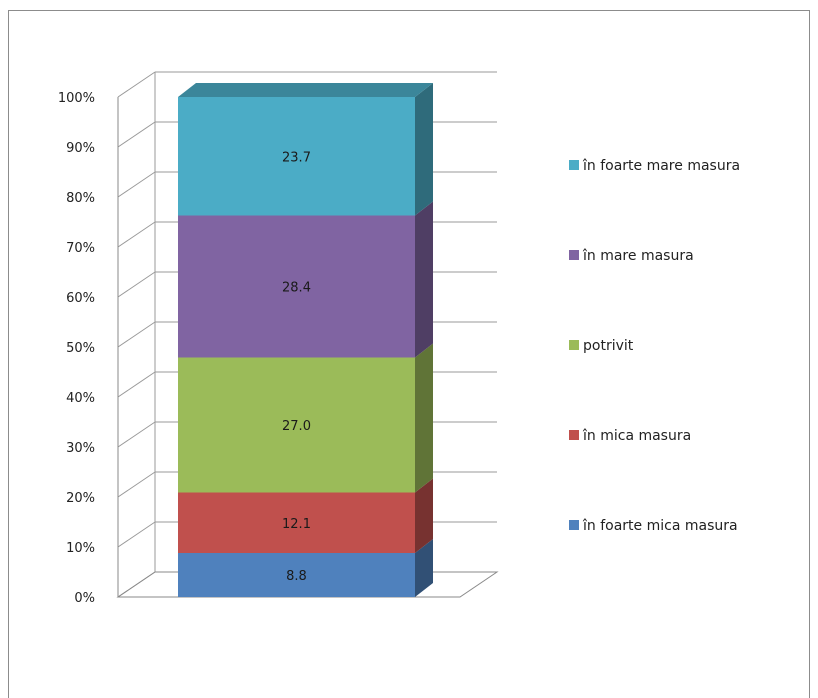  Describe the element at coordinates (80, 148) in the screenshot. I see `y-tick-label: 90%` at that location.